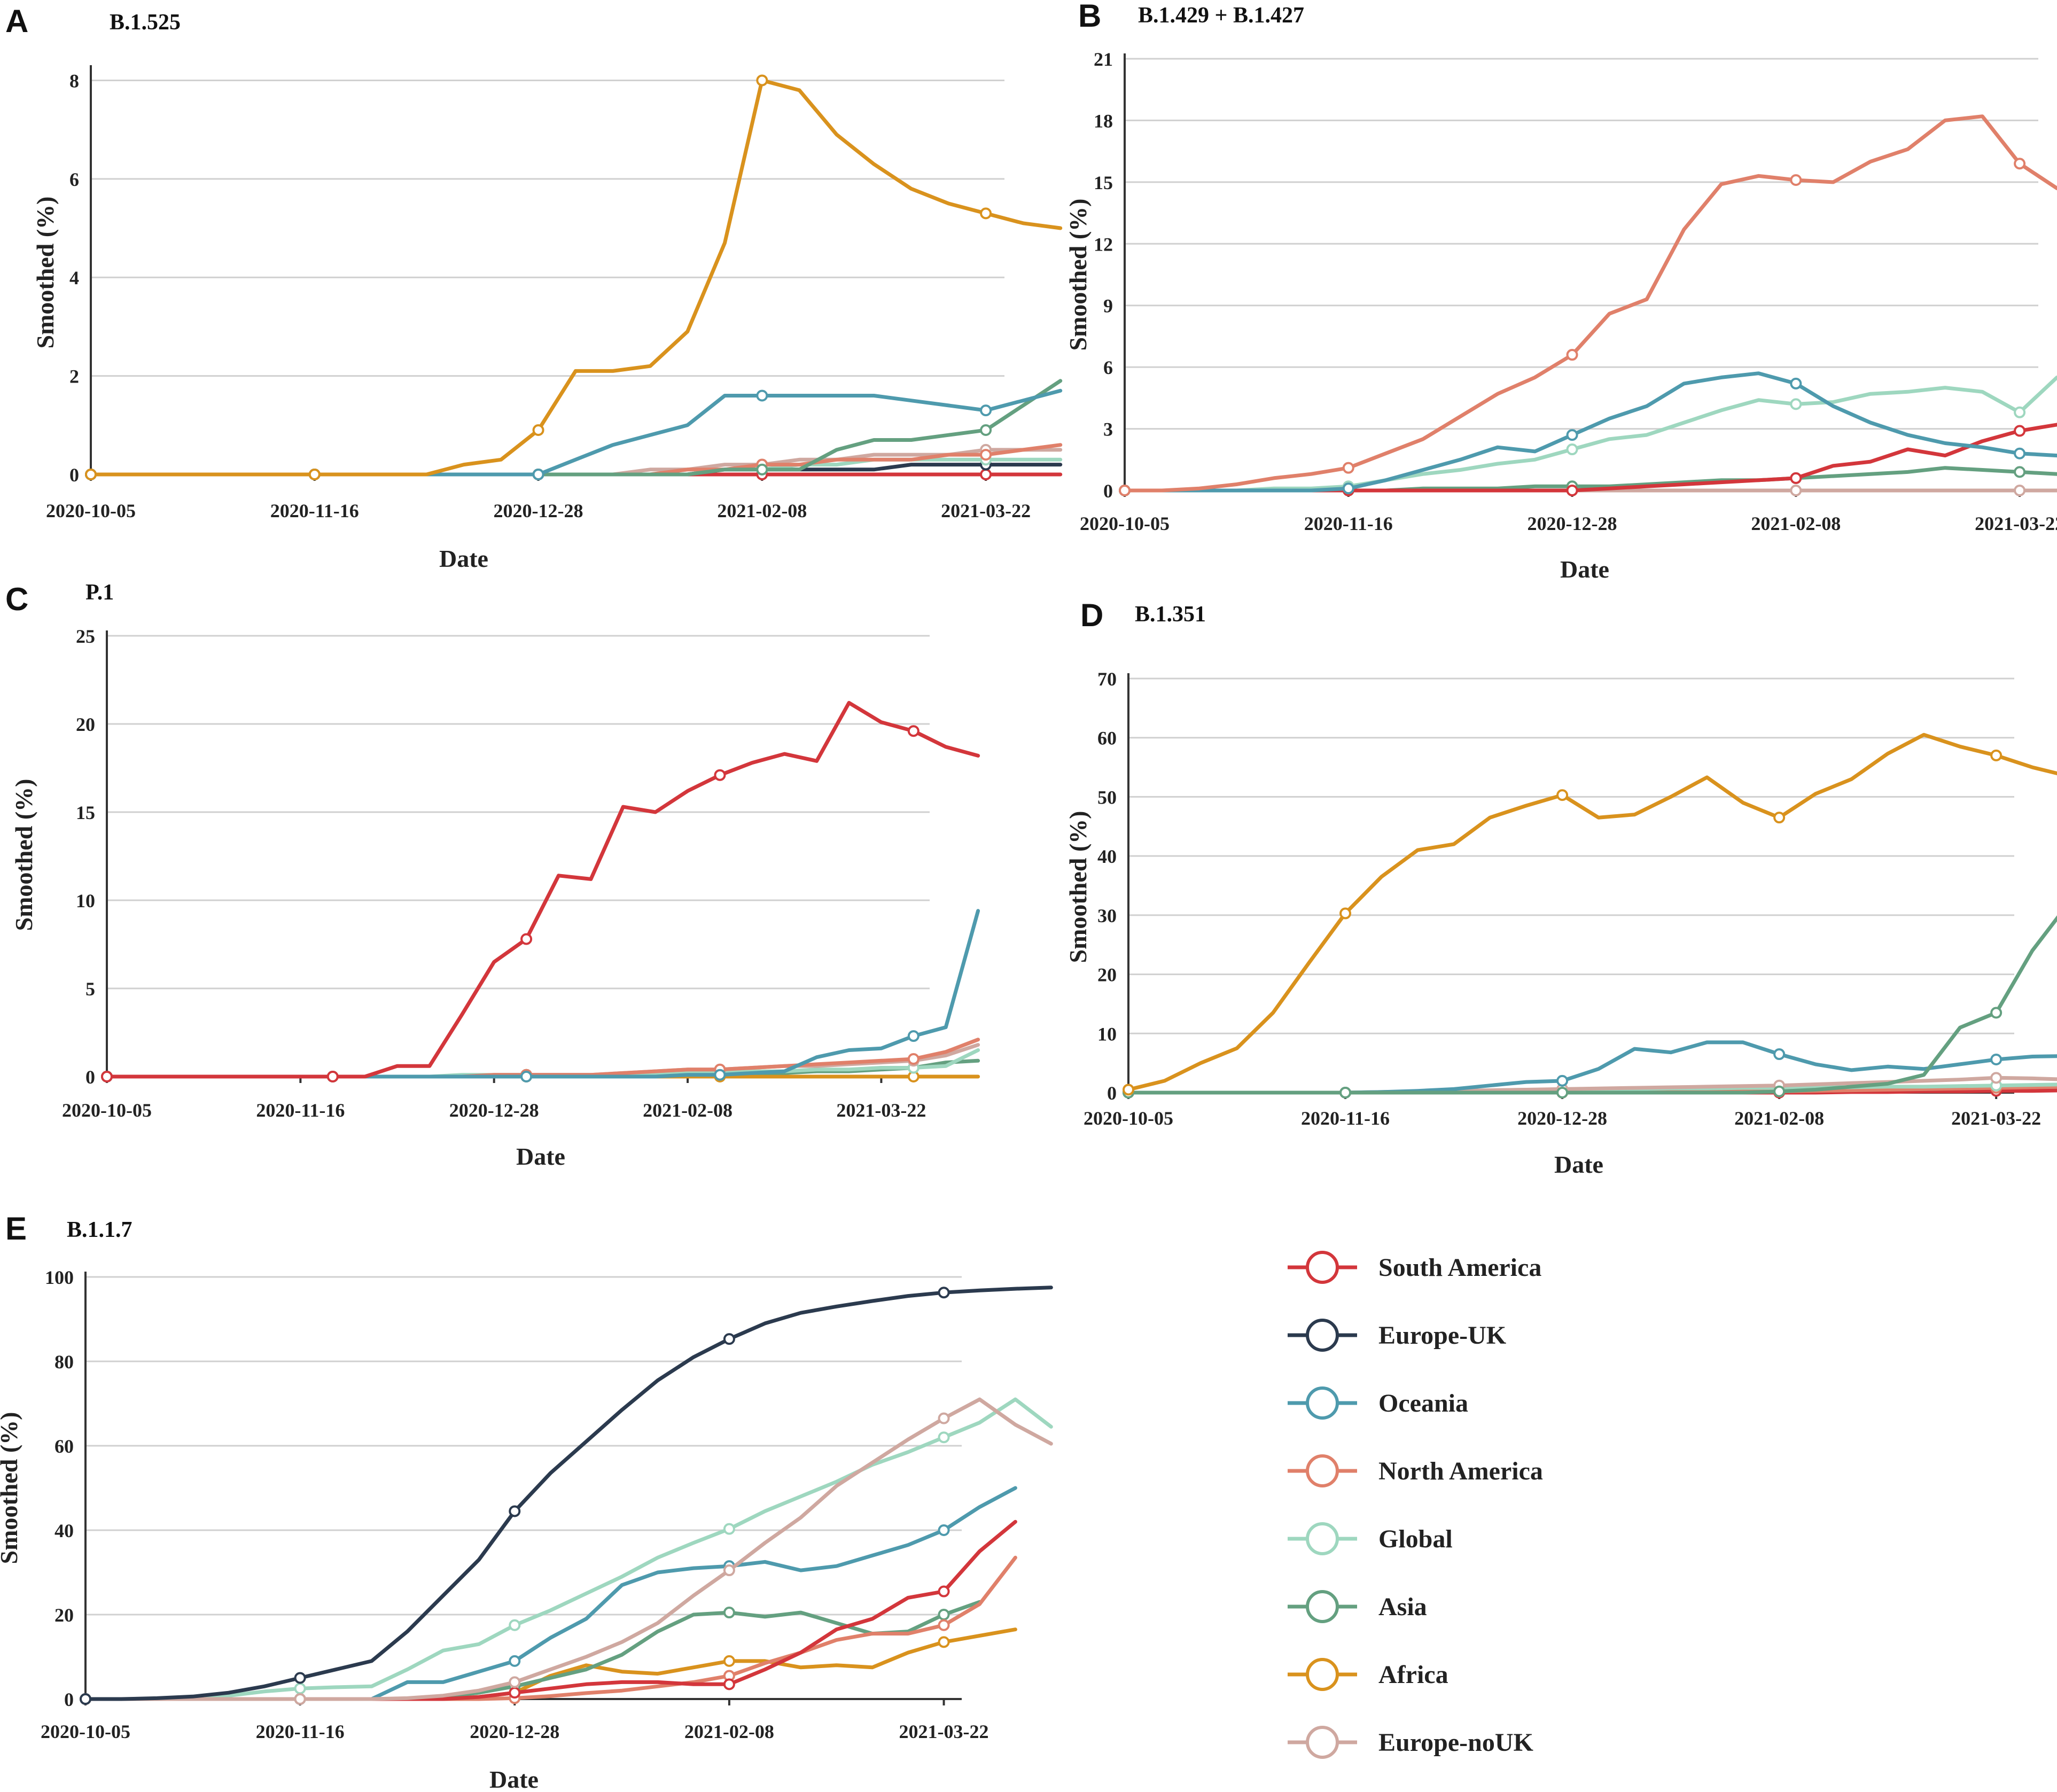  What do you see at coordinates (1413, 1675) in the screenshot?
I see `legend-label: Africa` at bounding box center [1413, 1675].